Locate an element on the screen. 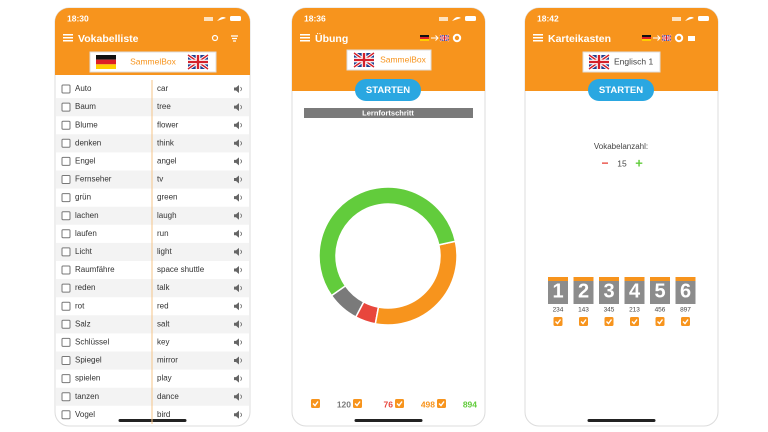 This screenshot has height=432, width=768. arrow-icon is located at coordinates (657, 38).